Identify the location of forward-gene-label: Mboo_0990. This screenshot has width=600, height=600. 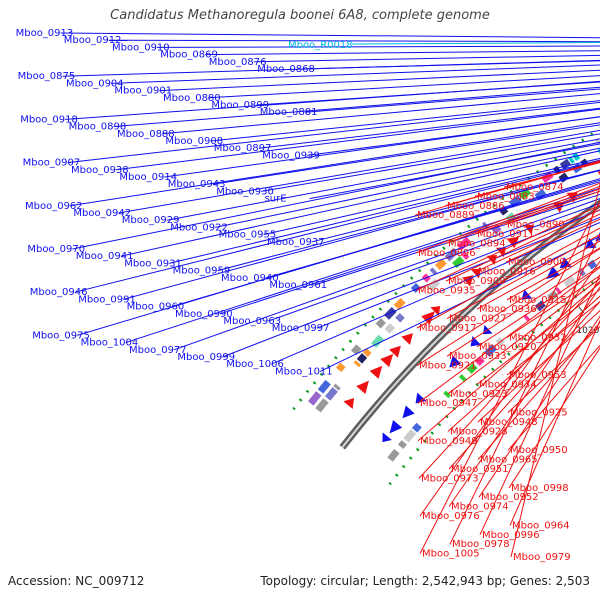
(204, 314).